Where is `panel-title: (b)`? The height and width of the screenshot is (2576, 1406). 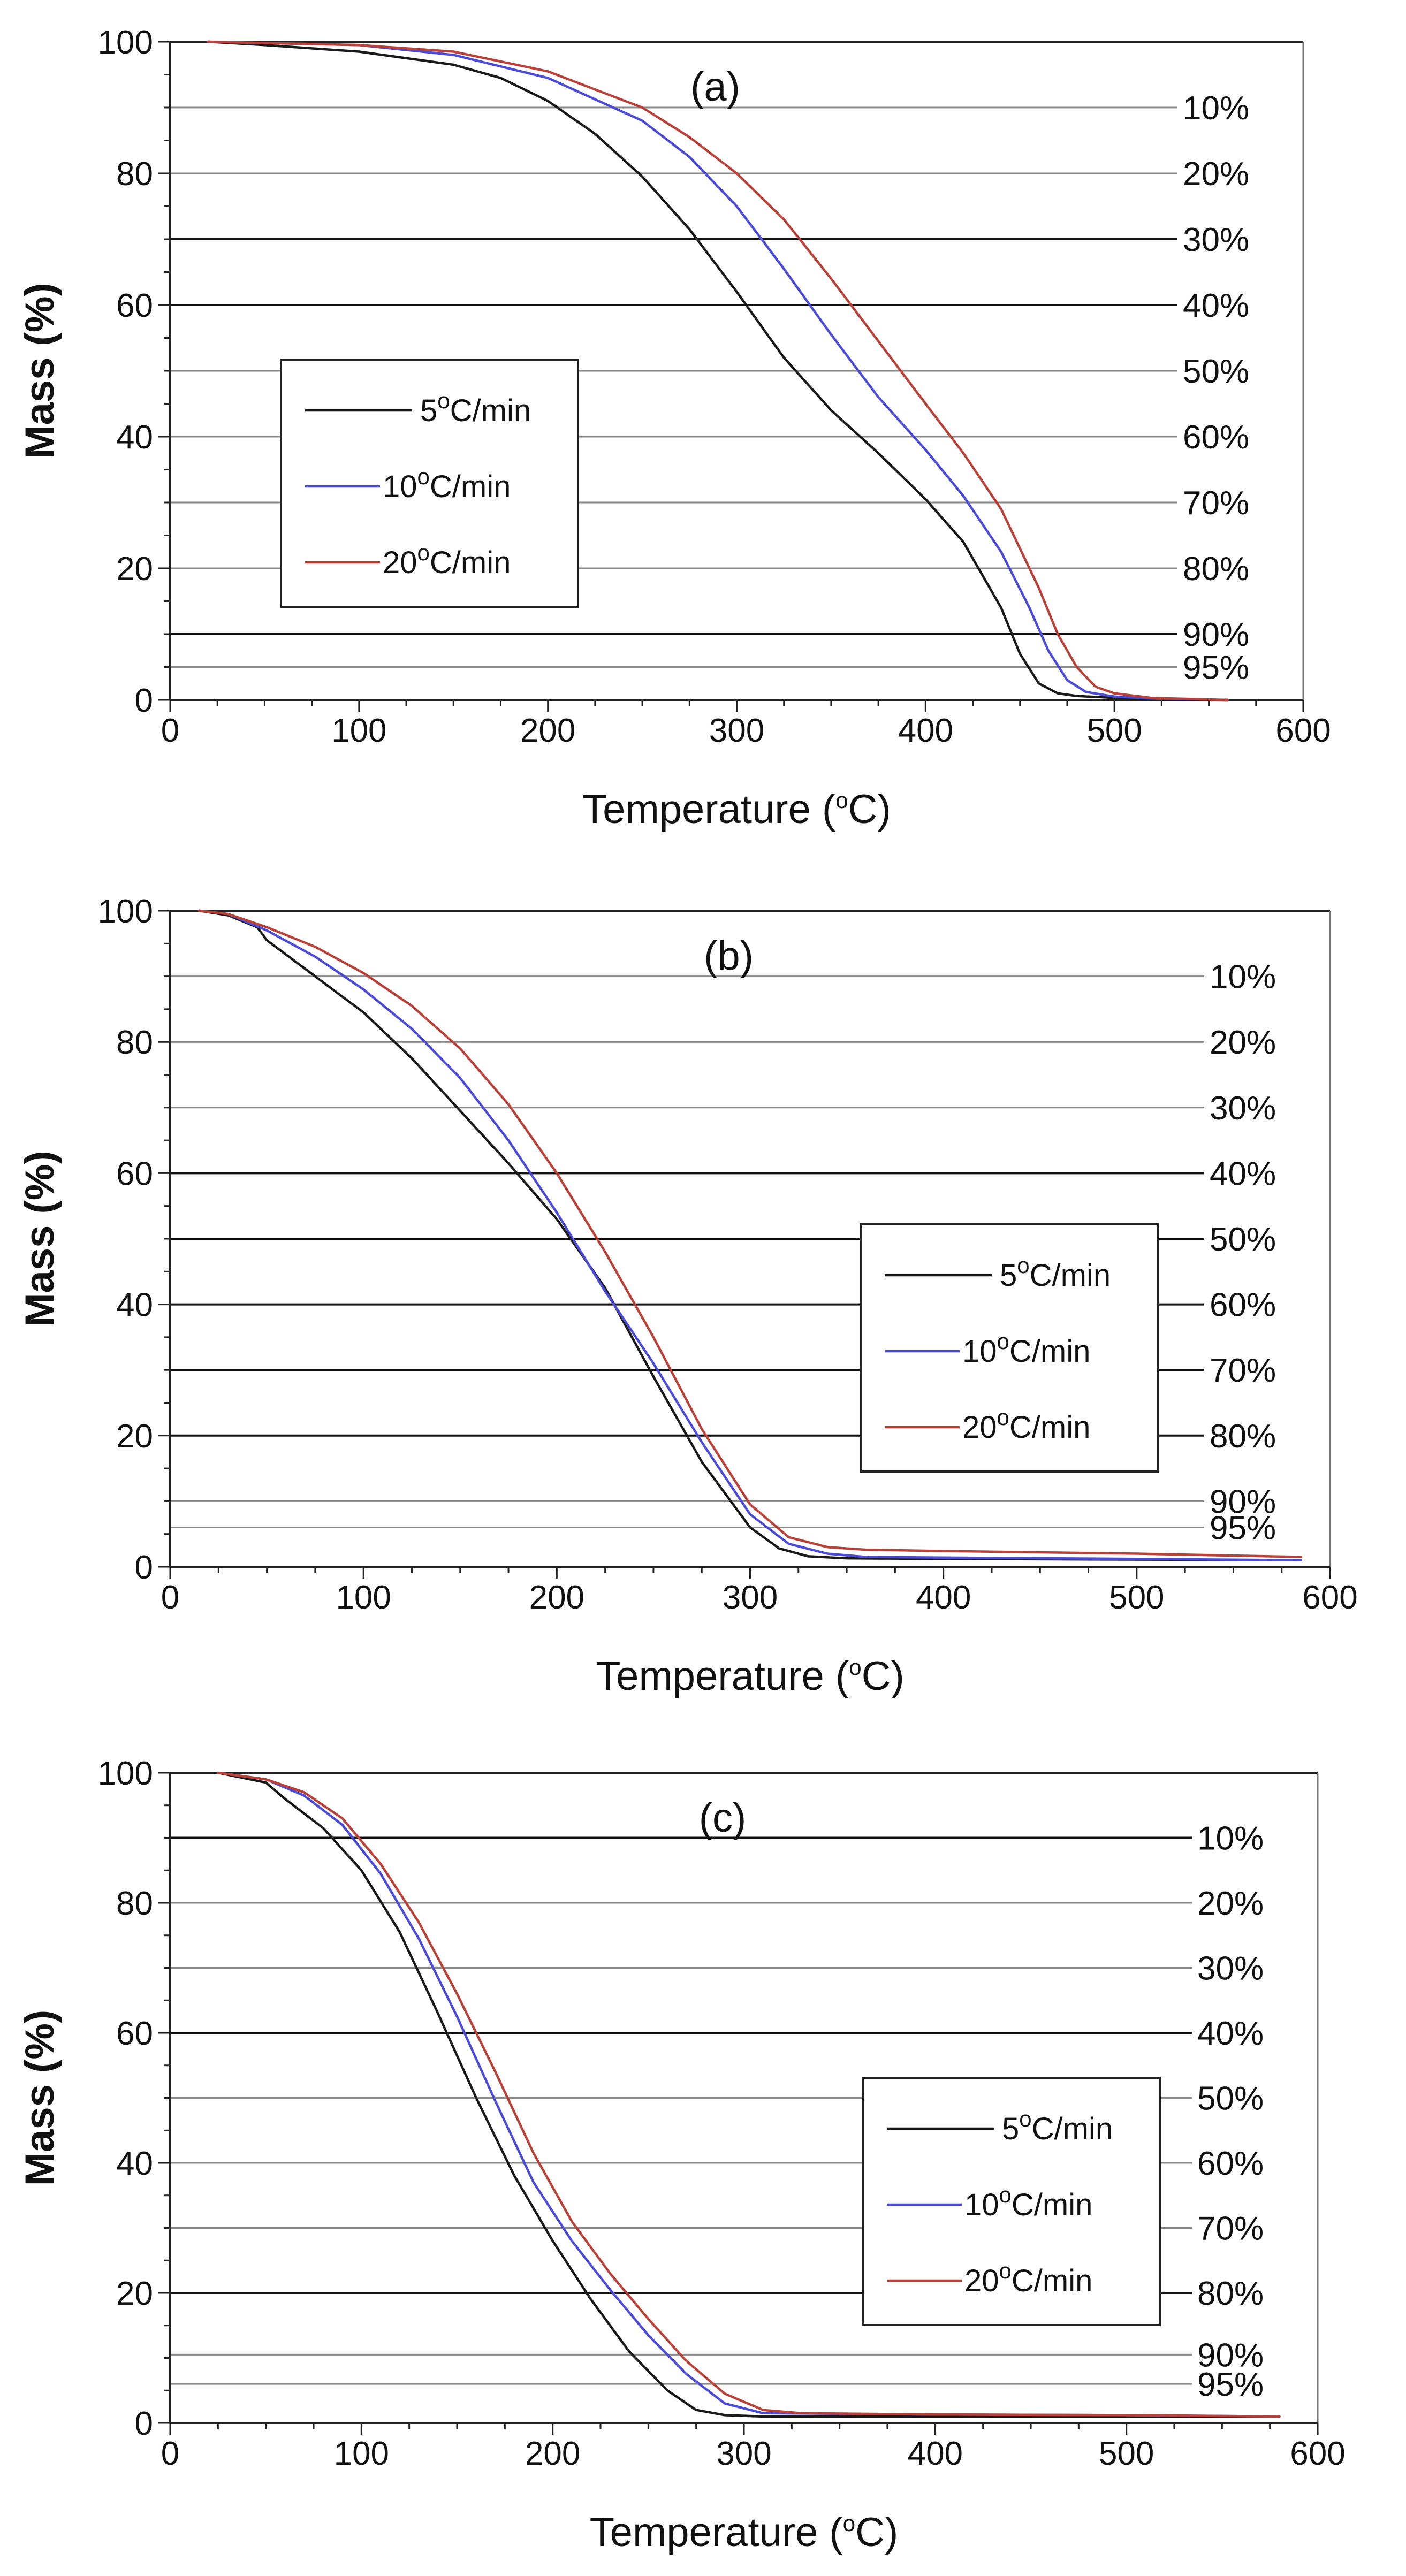 panel-title: (b) is located at coordinates (729, 956).